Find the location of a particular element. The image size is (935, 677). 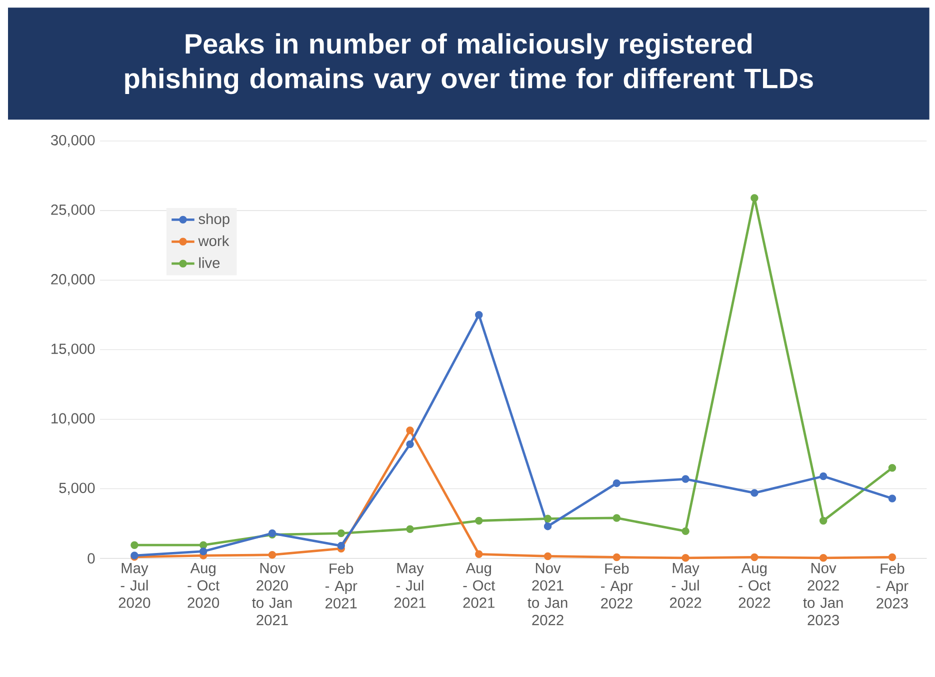

x-tick-label: Aug - Oct 2020 is located at coordinates (204, 585).